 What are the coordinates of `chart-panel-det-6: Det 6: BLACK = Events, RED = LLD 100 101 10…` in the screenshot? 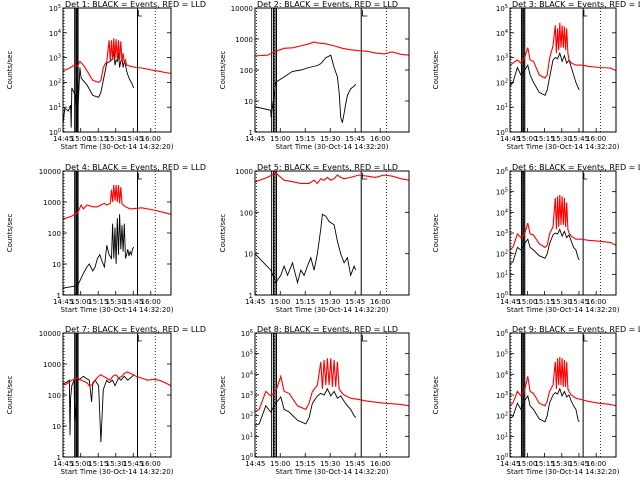 It's located at (536, 238).